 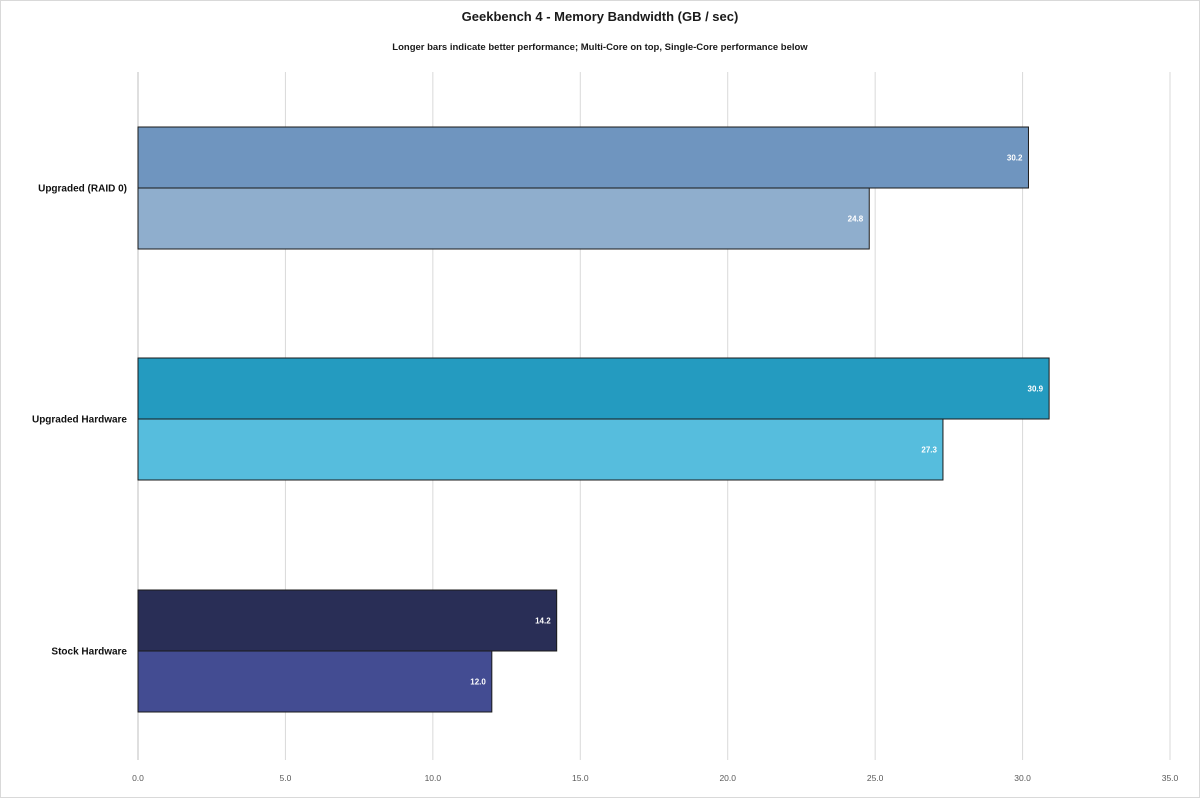 What do you see at coordinates (727, 778) in the screenshot?
I see `x-tick-label: 20.0` at bounding box center [727, 778].